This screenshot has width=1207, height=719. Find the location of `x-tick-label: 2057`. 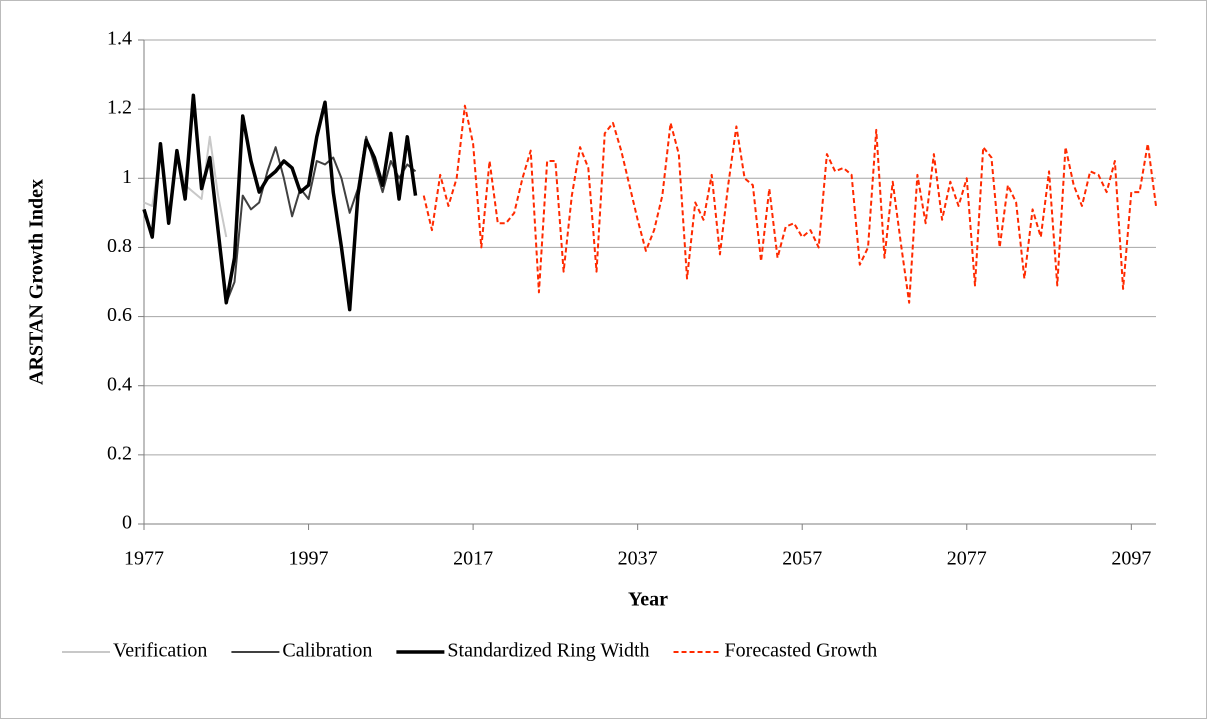

x-tick-label: 2057 is located at coordinates (802, 559).